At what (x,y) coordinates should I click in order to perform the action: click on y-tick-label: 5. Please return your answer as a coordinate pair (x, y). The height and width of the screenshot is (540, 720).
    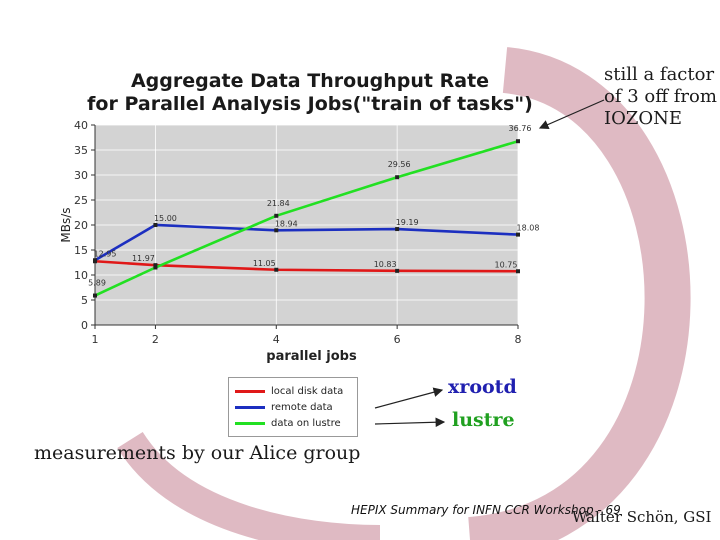
    Looking at the image, I should click on (84, 300).